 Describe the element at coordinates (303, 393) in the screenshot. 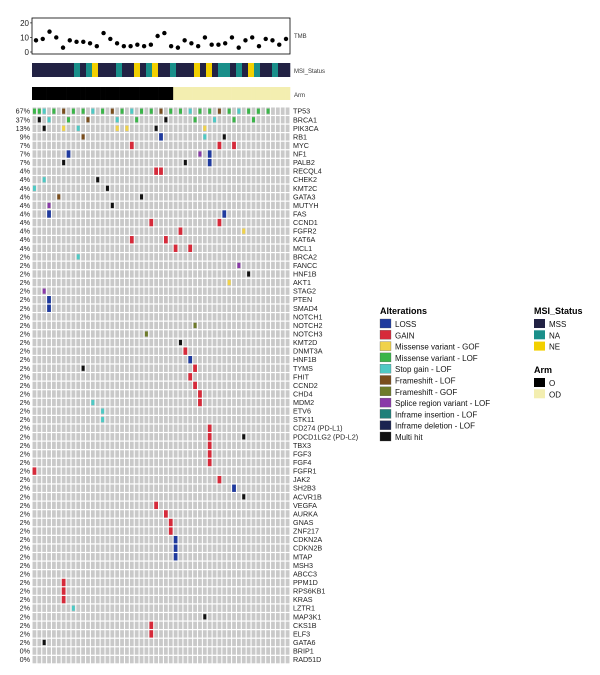

I see `gene-name: CHD4` at that location.